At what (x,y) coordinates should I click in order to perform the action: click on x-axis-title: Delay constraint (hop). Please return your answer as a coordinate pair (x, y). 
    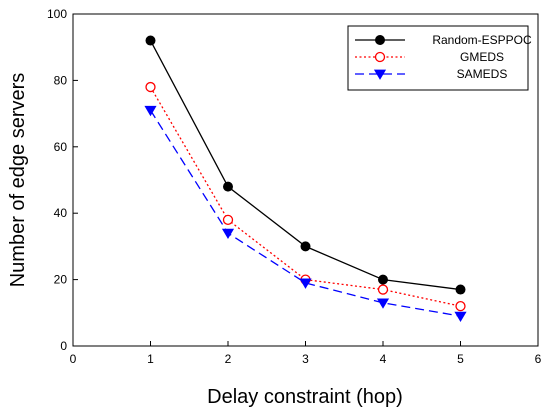
    Looking at the image, I should click on (305, 397).